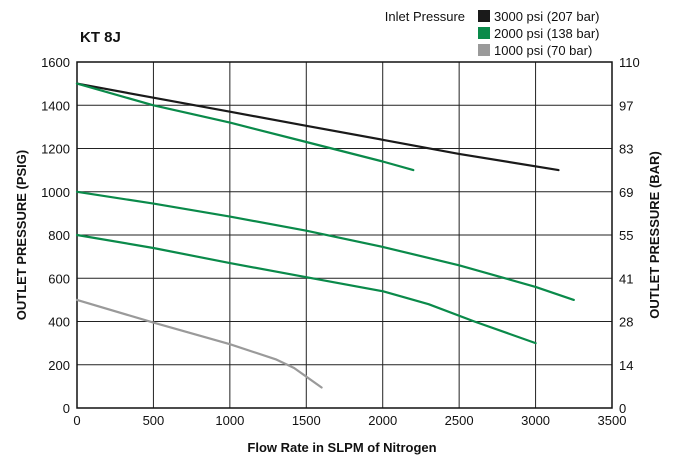 The image size is (673, 458). I want to click on legend-label-1000: 1000 psi (70 bar), so click(543, 50).